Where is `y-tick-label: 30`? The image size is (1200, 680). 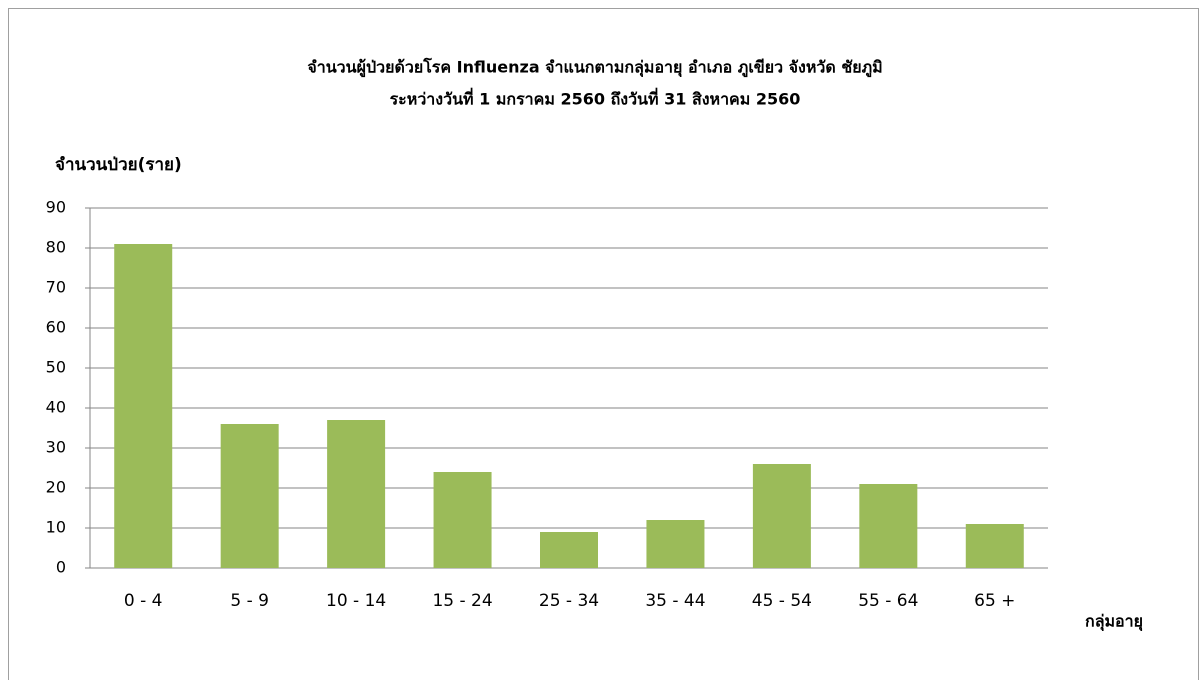
y-tick-label: 30 is located at coordinates (56, 447).